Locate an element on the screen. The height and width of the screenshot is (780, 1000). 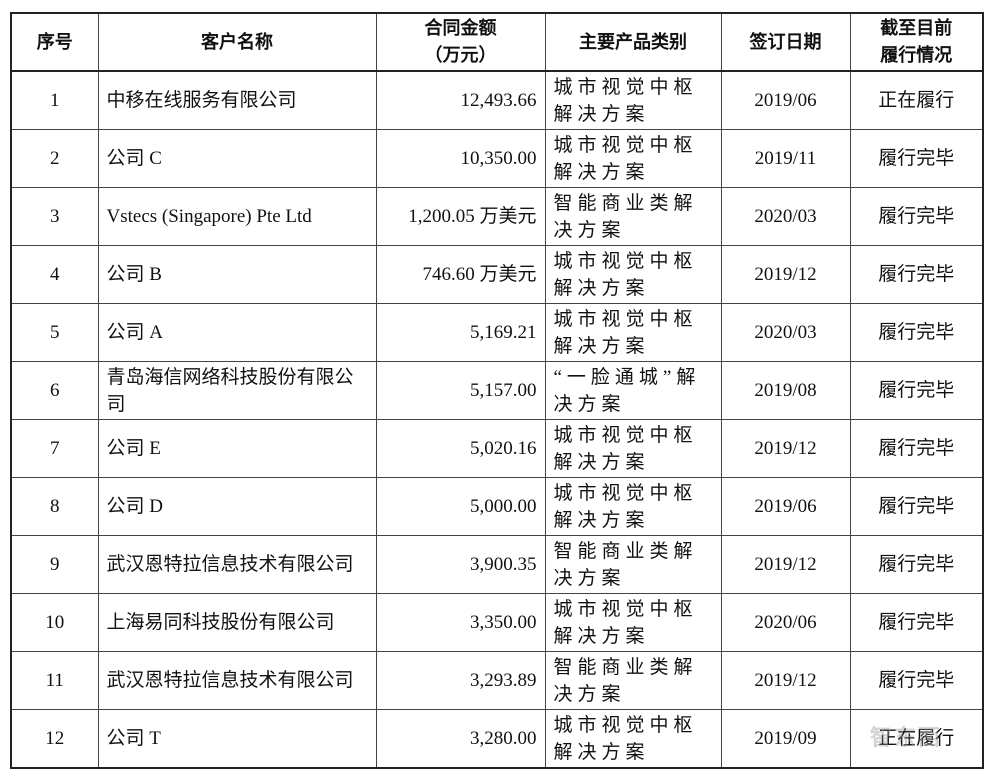
cell-no: 4 is located at coordinates (54, 274).